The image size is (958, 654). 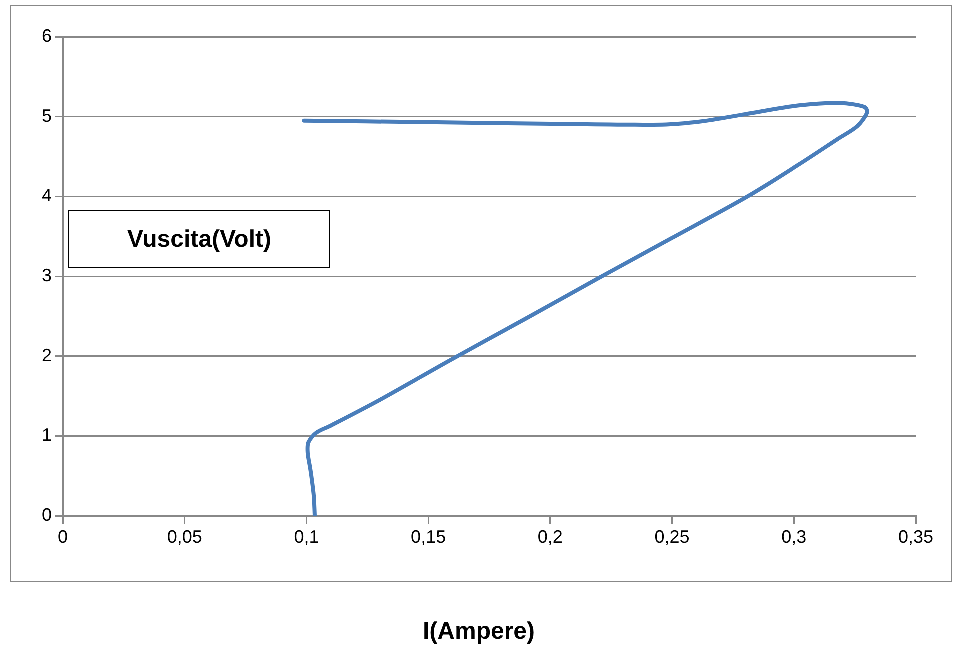 What do you see at coordinates (550, 536) in the screenshot?
I see `x-tick-label: 0,2` at bounding box center [550, 536].